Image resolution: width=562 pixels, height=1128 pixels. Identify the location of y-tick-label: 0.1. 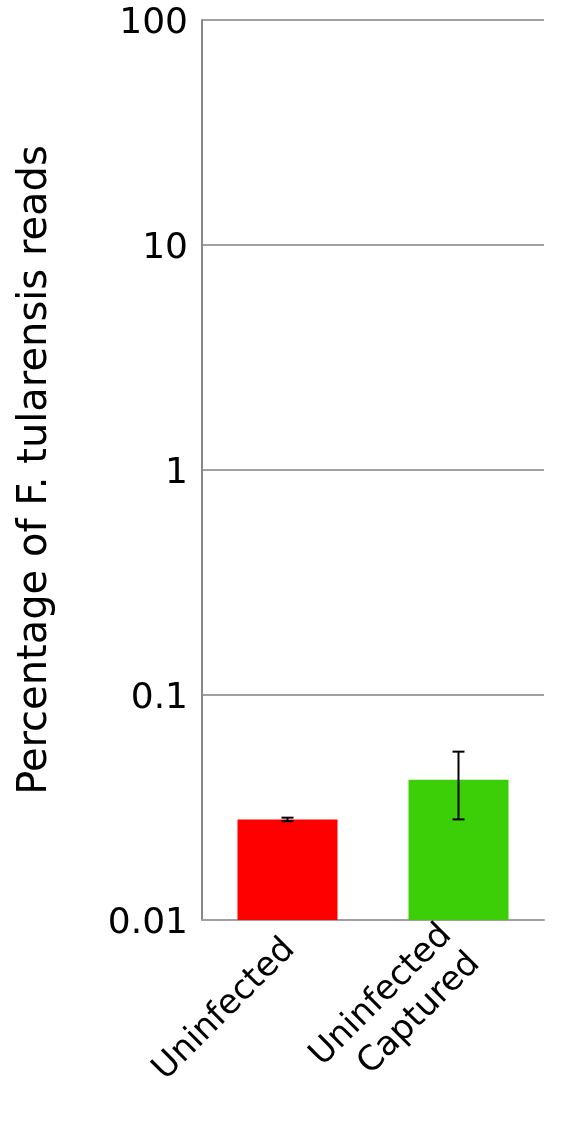
(159, 695).